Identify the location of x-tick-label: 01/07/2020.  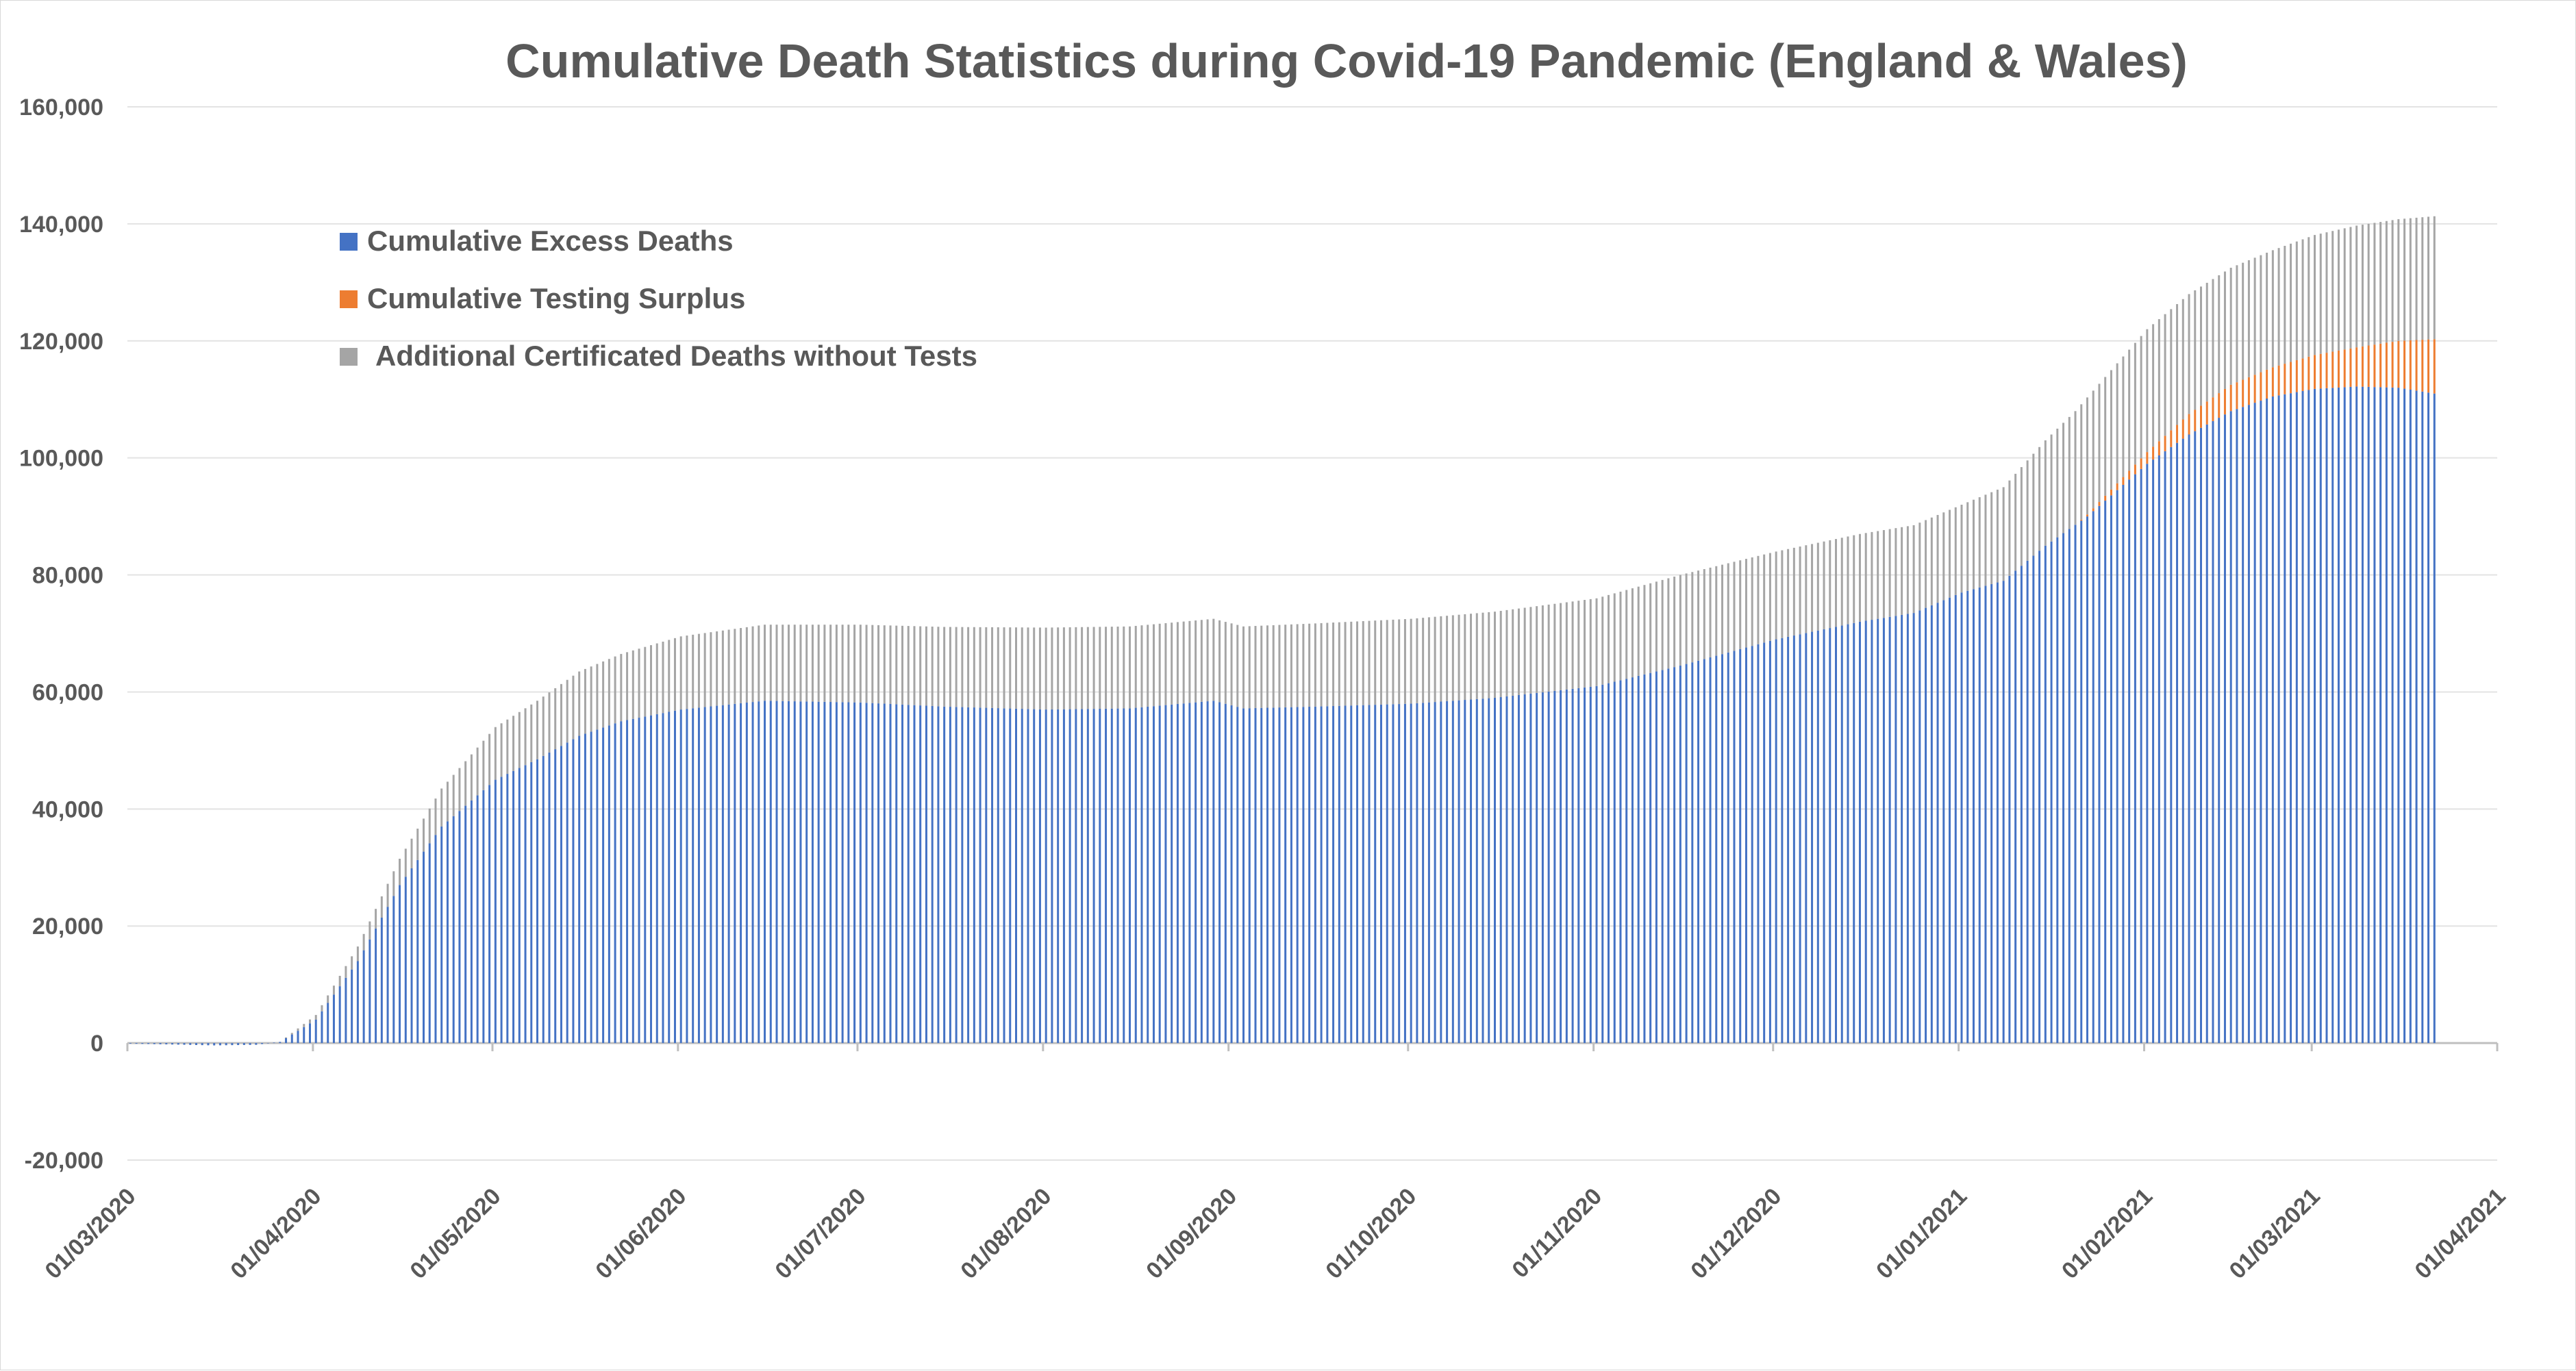
(820, 1233).